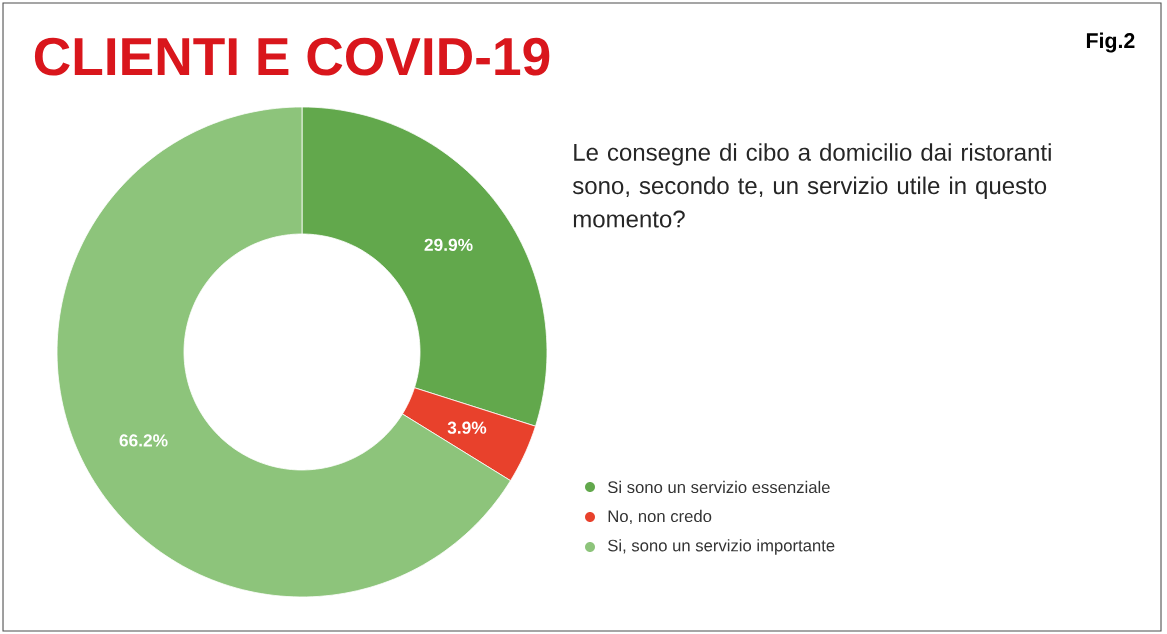 The height and width of the screenshot is (634, 1167). I want to click on legend-label: Si sono un servizio essenziale, so click(719, 487).